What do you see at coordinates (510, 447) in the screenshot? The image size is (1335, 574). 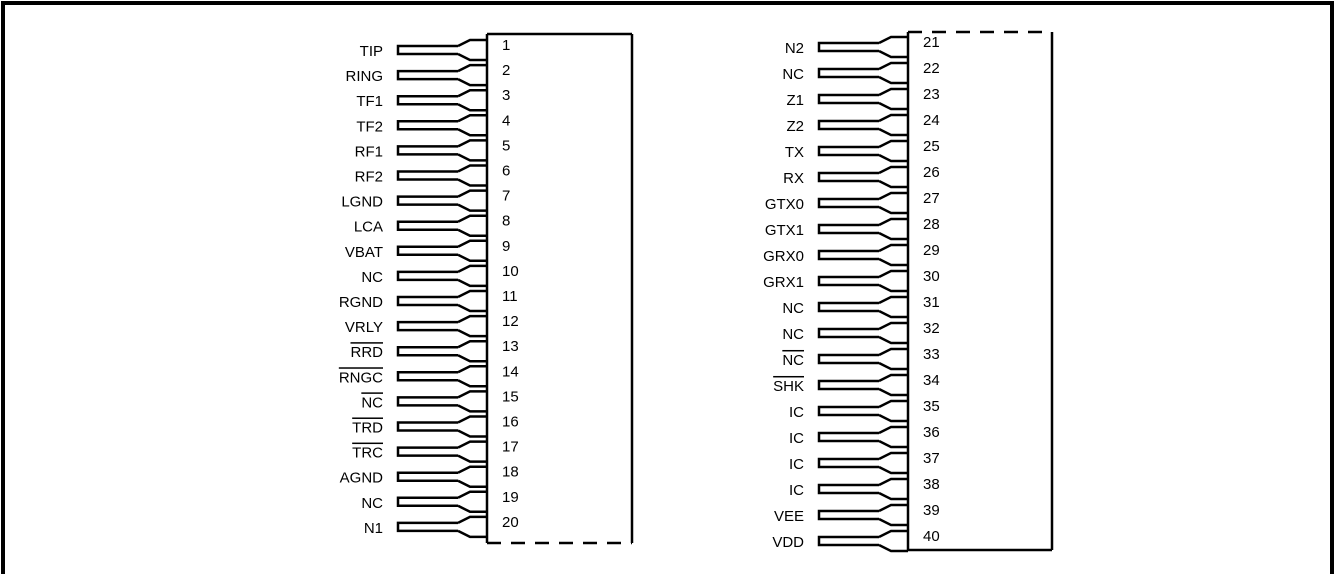 I see `pin-number: 17` at bounding box center [510, 447].